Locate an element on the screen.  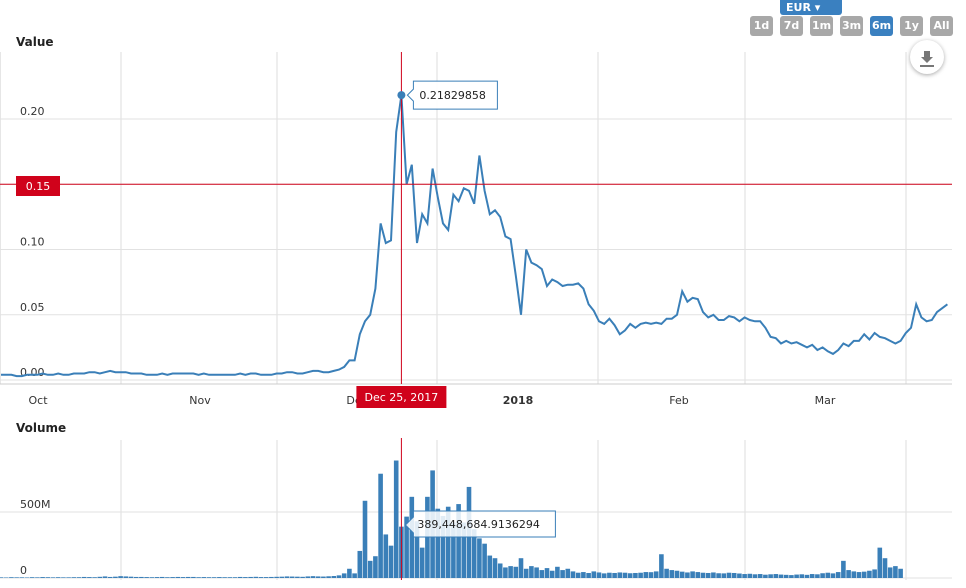
range-button-All: All is located at coordinates (941, 26).